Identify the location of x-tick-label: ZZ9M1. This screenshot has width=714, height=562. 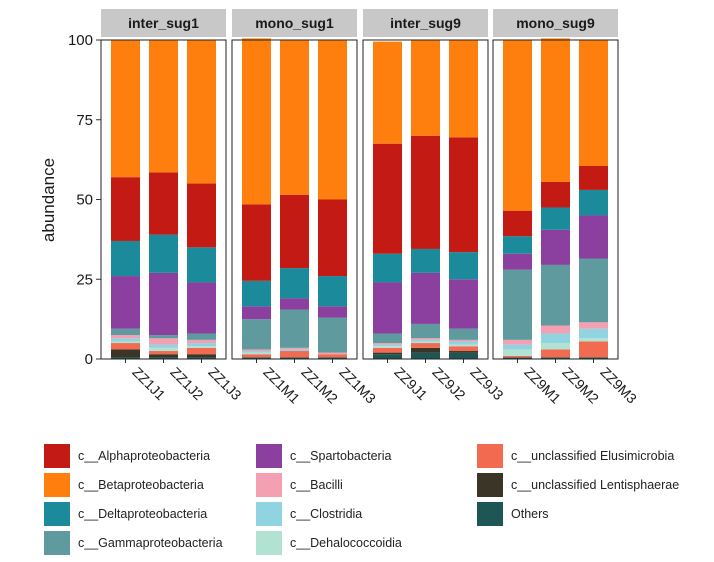
(542, 385).